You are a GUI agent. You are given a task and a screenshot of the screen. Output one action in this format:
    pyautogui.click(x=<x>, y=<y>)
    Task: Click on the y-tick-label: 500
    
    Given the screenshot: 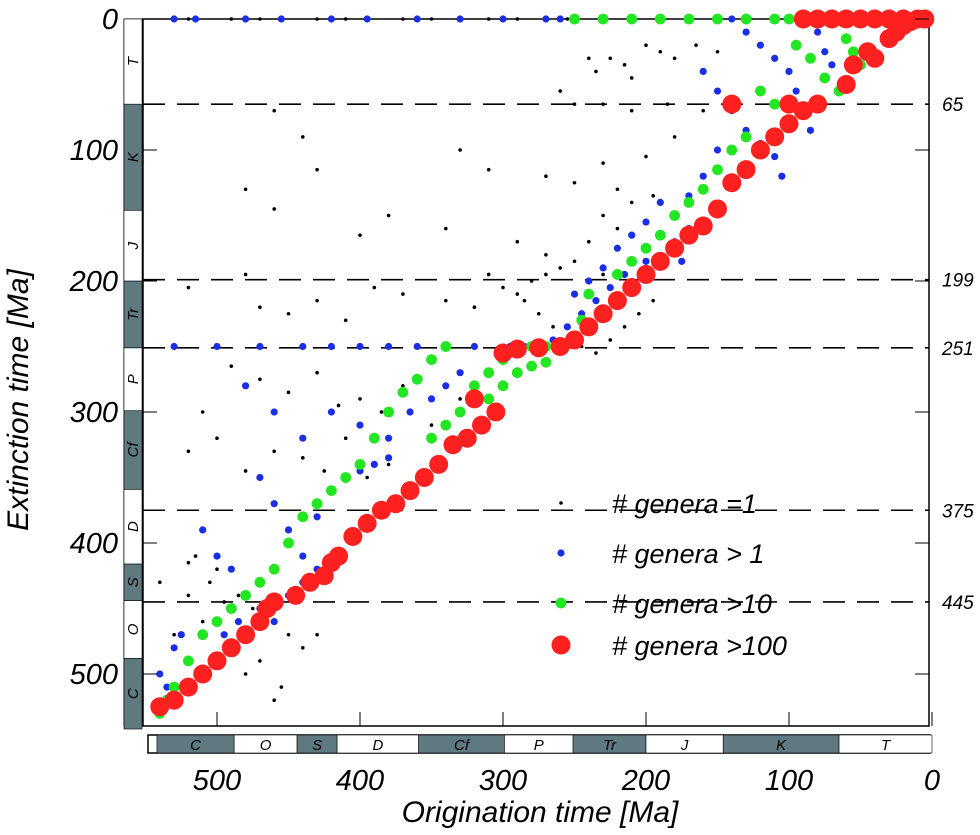 What is the action you would take?
    pyautogui.click(x=94, y=675)
    